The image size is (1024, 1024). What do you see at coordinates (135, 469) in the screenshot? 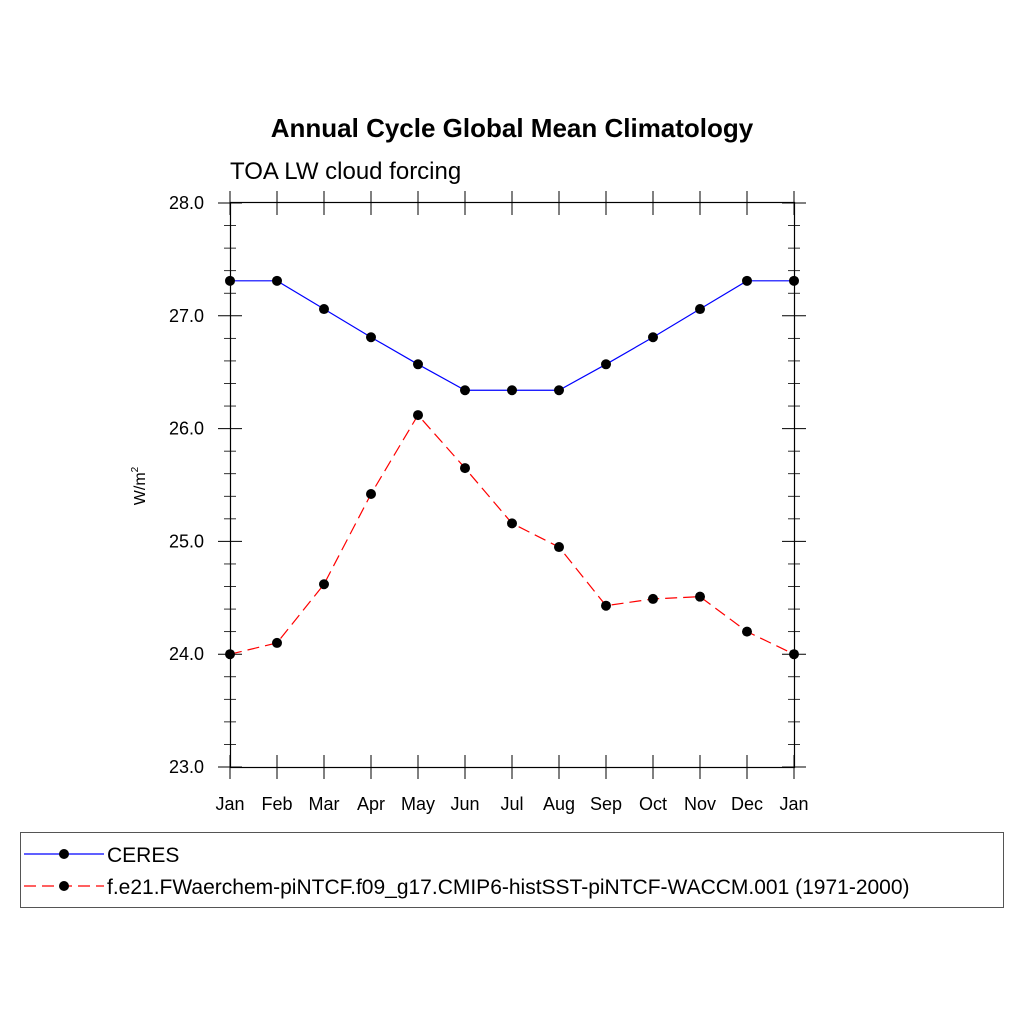
I see `y-axis-label-superscript: 2` at bounding box center [135, 469].